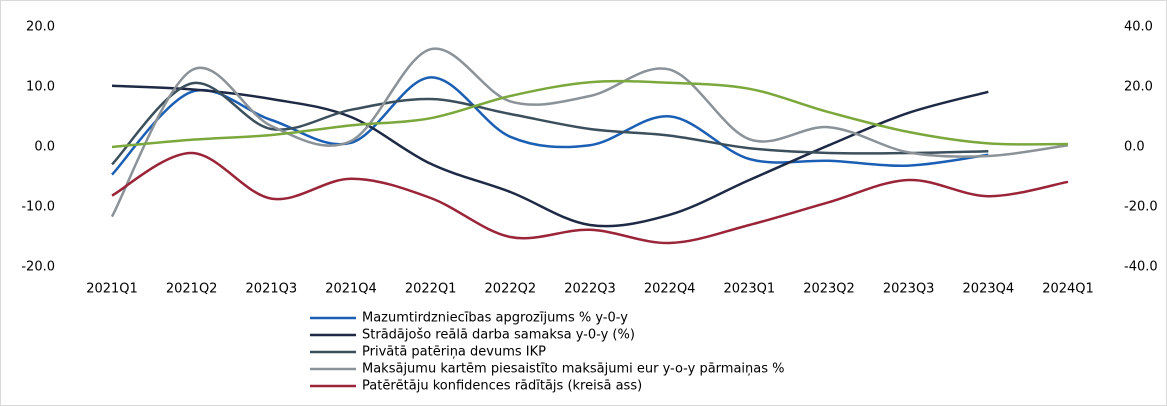 Image resolution: width=1167 pixels, height=406 pixels. Describe the element at coordinates (1141, 267) in the screenshot. I see `y2-tick-label: -40.0` at that location.